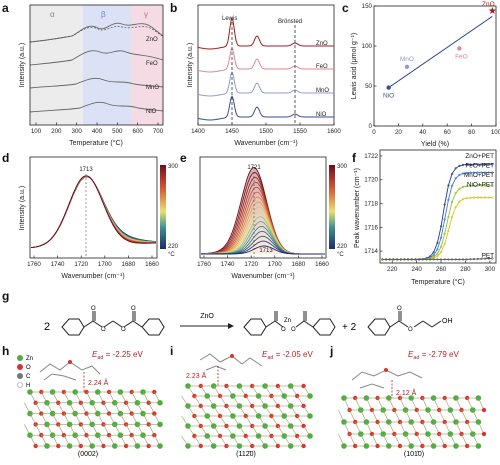 The image size is (500, 465). What do you see at coordinates (354, 66) in the screenshot?
I see `ylabel-c: Lewis acid (μmol g⁻¹)` at bounding box center [354, 66].